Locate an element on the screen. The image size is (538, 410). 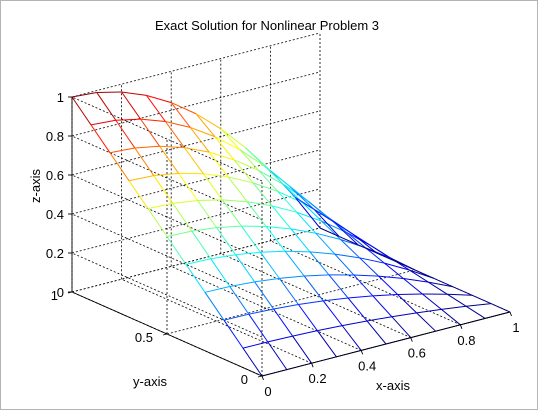
x-tick-label: 0.4 is located at coordinates (367, 365).